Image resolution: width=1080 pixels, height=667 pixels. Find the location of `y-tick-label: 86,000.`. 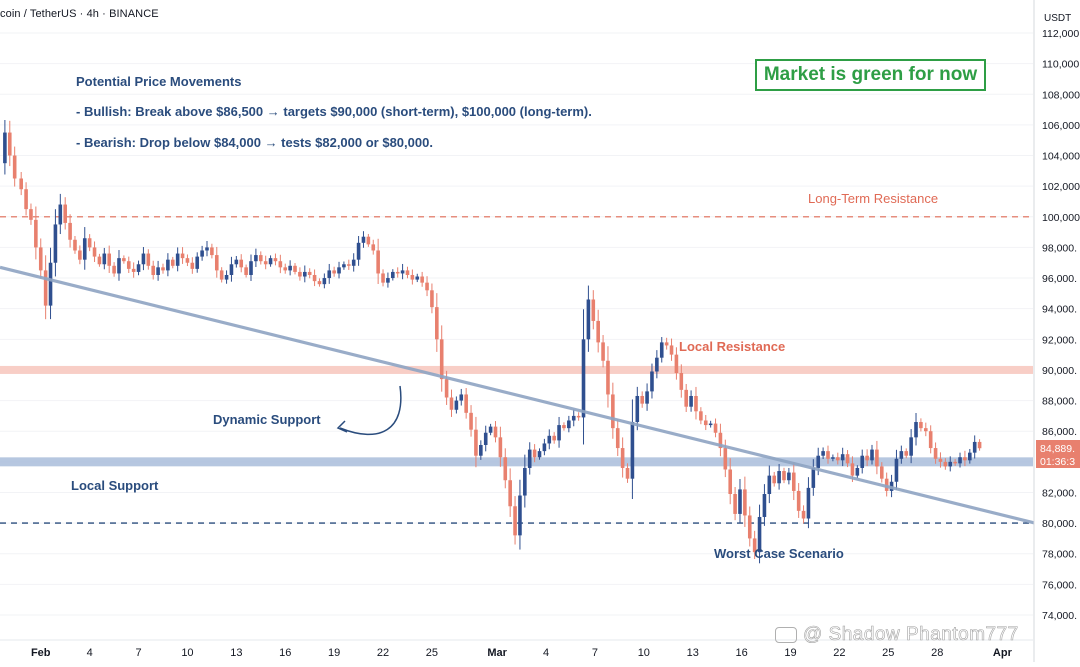

y-tick-label: 86,000. is located at coordinates (1059, 432).